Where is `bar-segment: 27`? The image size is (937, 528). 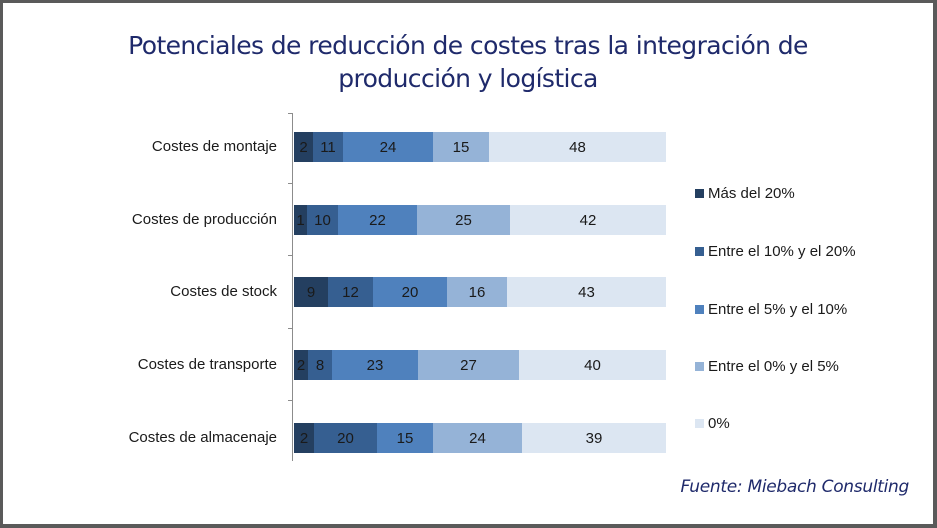
bar-segment: 27 is located at coordinates (468, 365).